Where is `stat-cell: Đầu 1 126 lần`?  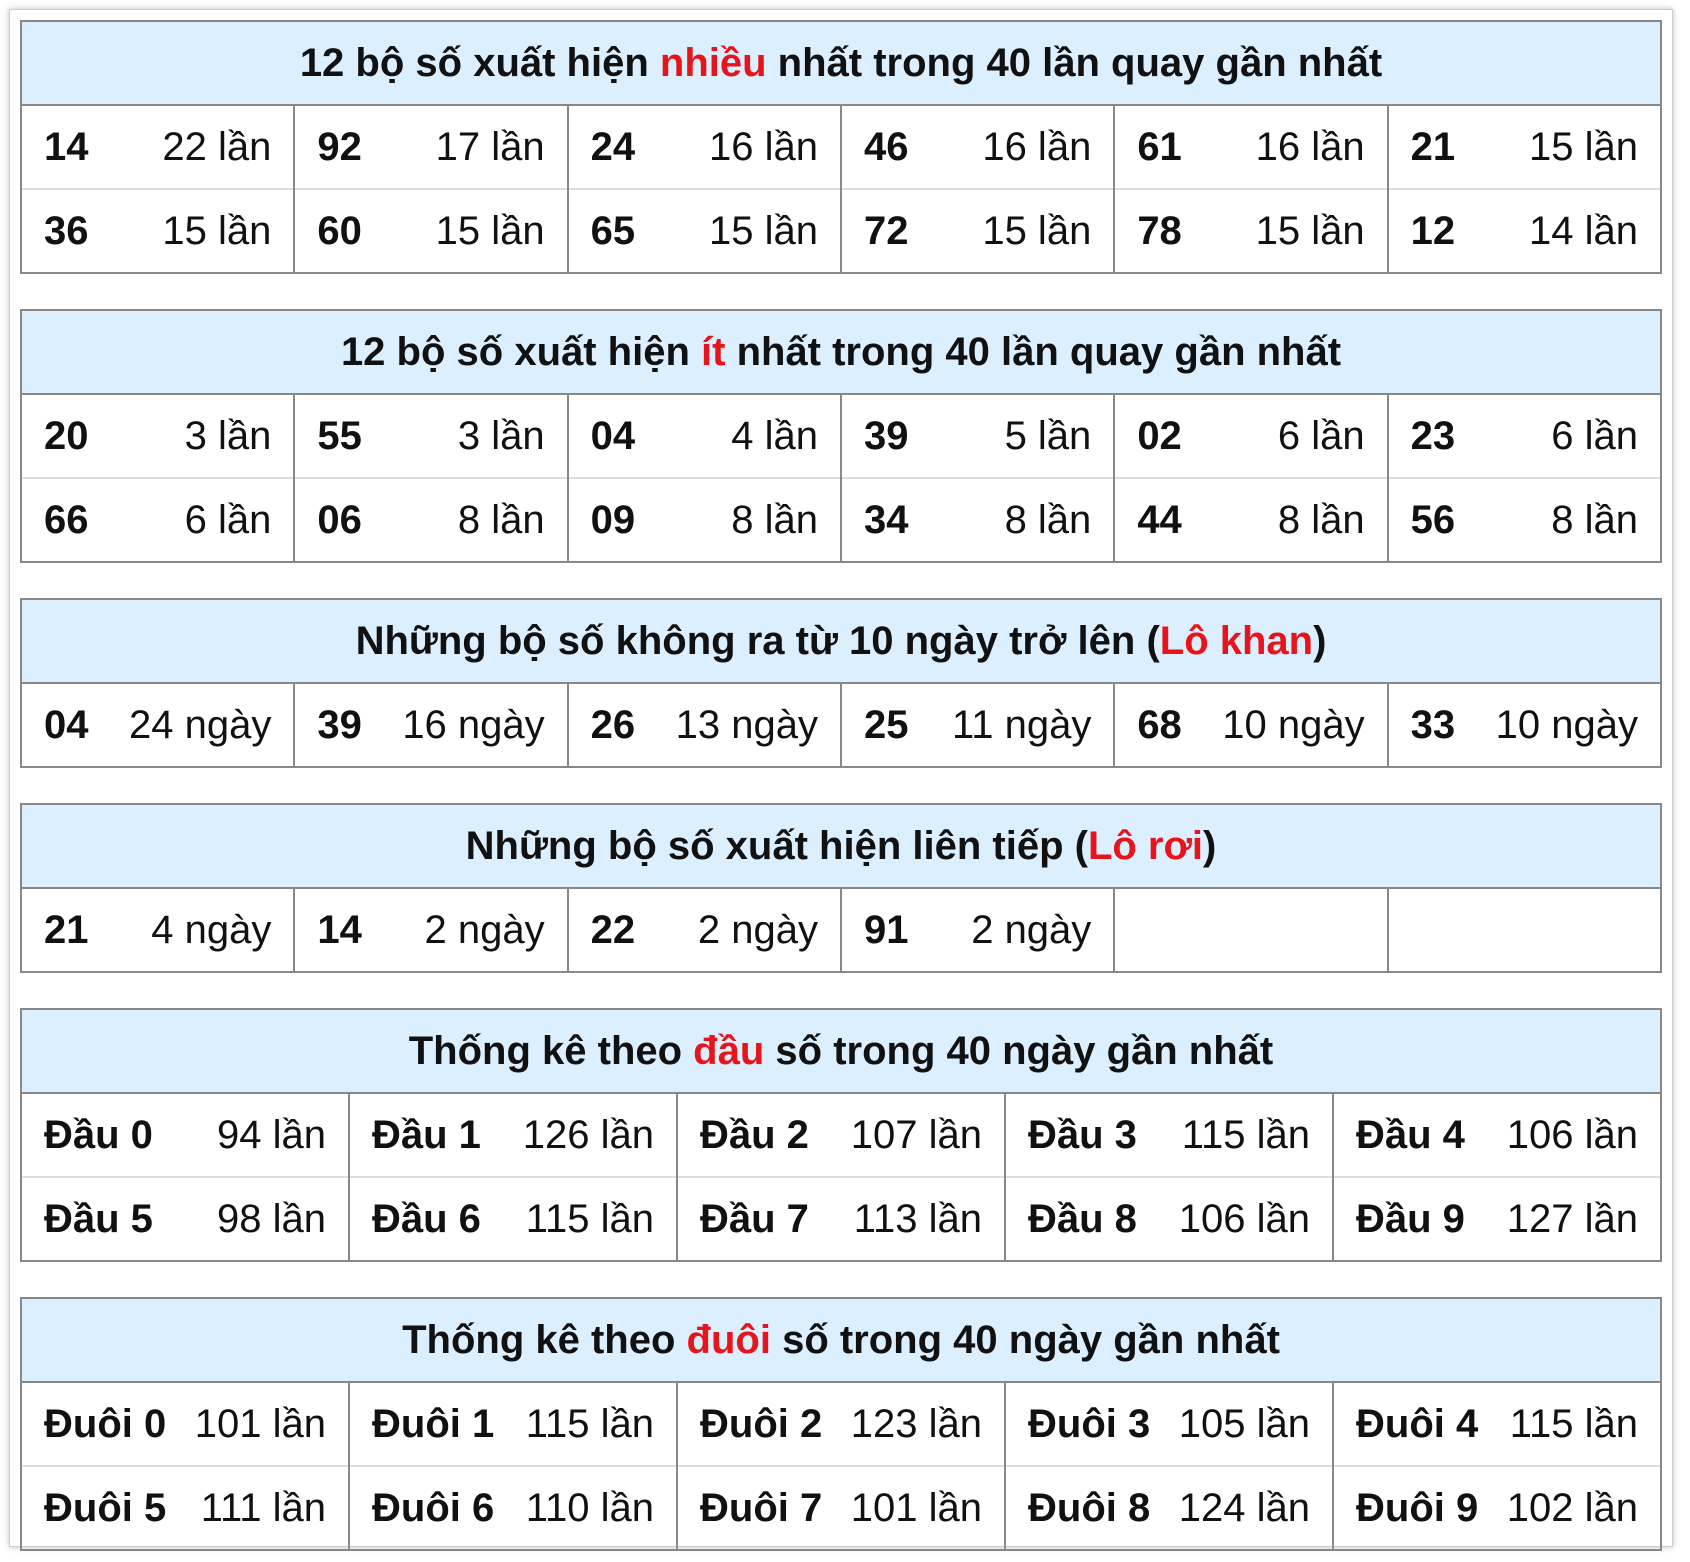 stat-cell: Đầu 1 126 lần is located at coordinates (513, 1135).